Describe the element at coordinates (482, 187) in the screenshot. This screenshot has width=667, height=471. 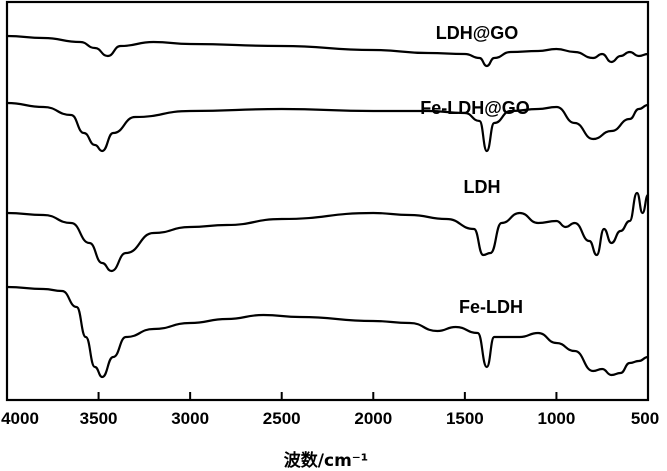
I see `series-label-2: LDH` at that location.